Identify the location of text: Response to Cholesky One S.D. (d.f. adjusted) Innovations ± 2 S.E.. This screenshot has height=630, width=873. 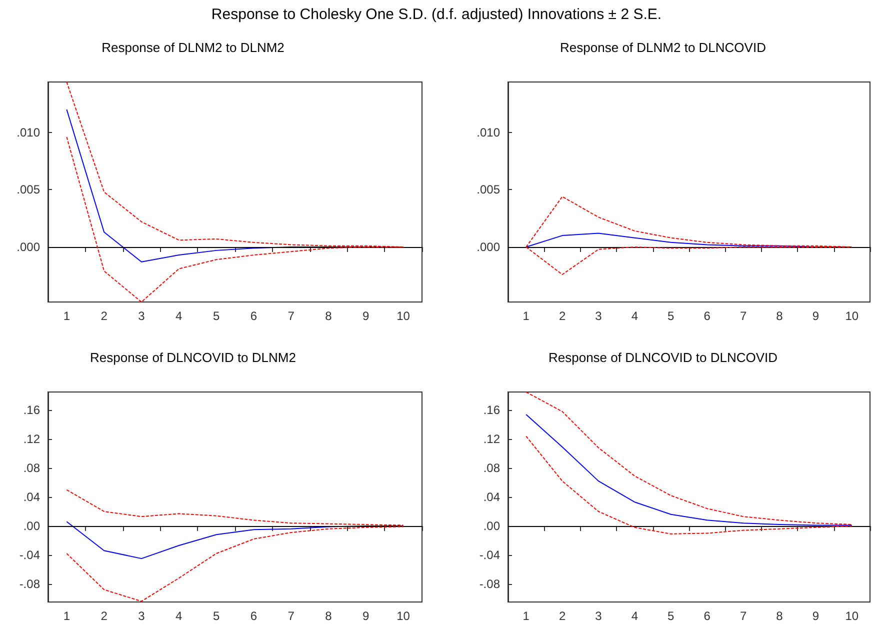
(436, 14).